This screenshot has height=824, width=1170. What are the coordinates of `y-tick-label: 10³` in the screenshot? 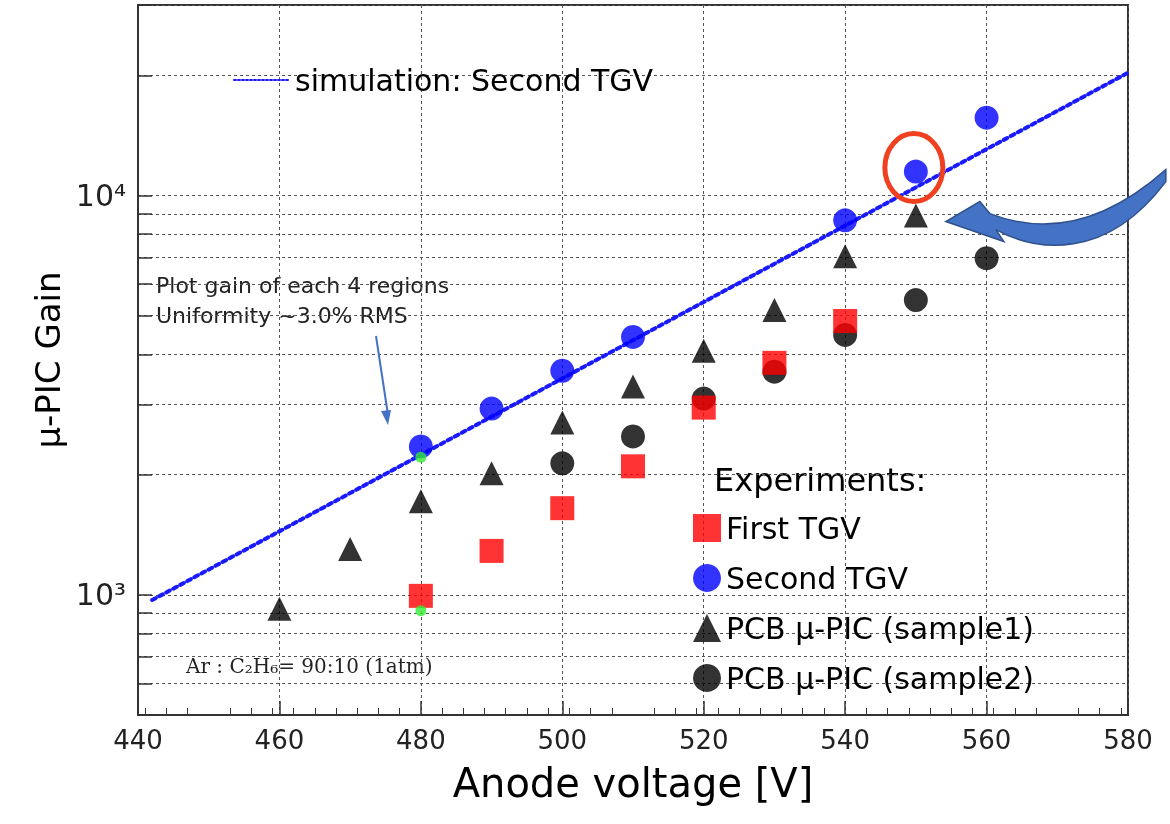 It's located at (100, 595).